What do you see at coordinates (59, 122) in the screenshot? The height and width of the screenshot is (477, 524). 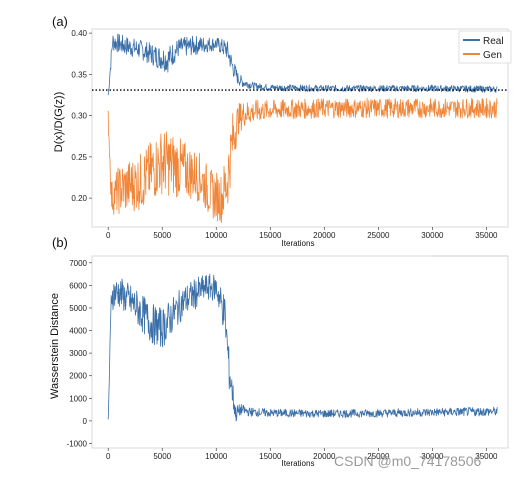 I see `chart-a-y-label: D(x)/D(G(z))` at bounding box center [59, 122].